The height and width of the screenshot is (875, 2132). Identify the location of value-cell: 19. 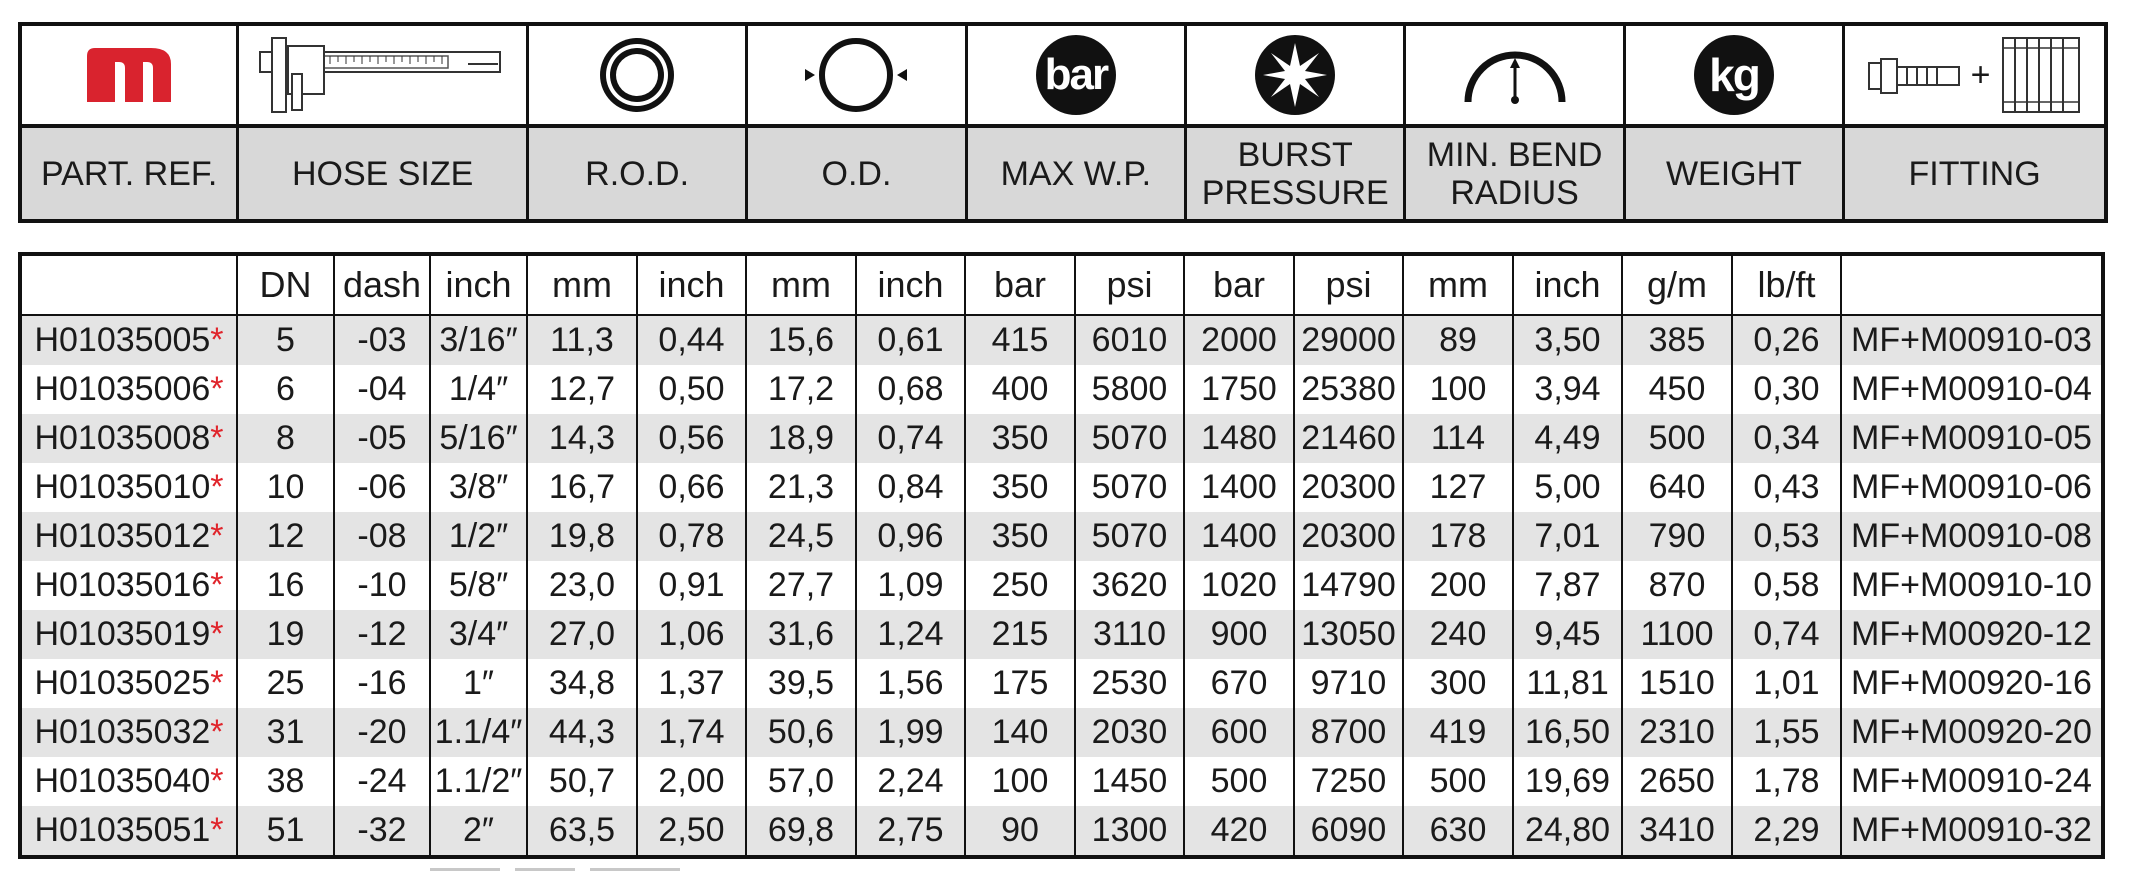
(285, 634).